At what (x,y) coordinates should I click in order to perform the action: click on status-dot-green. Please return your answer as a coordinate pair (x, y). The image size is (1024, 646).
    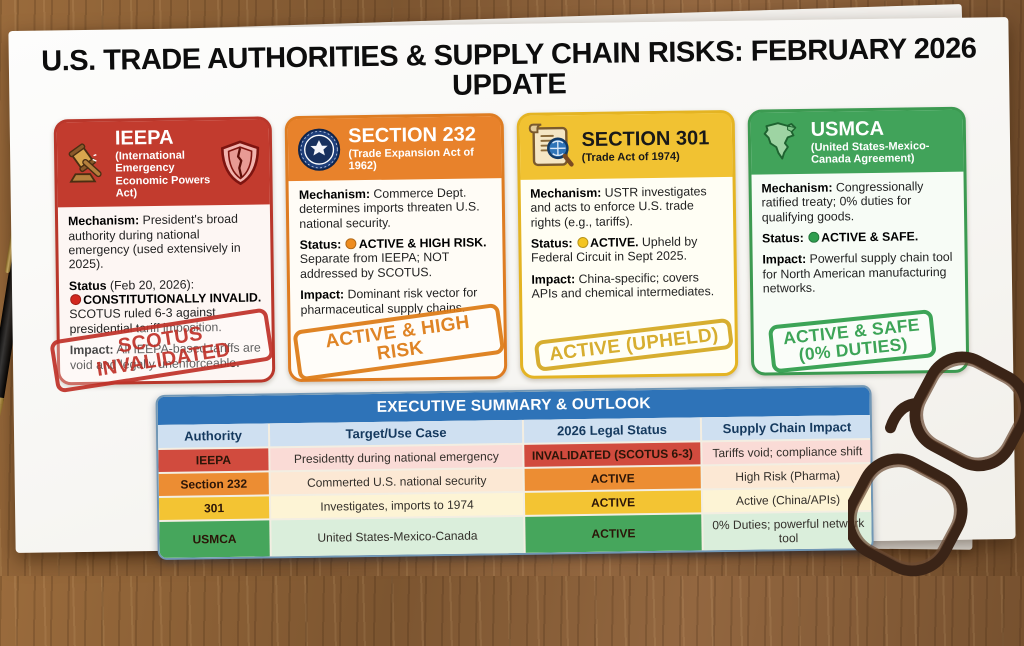
    Looking at the image, I should click on (814, 237).